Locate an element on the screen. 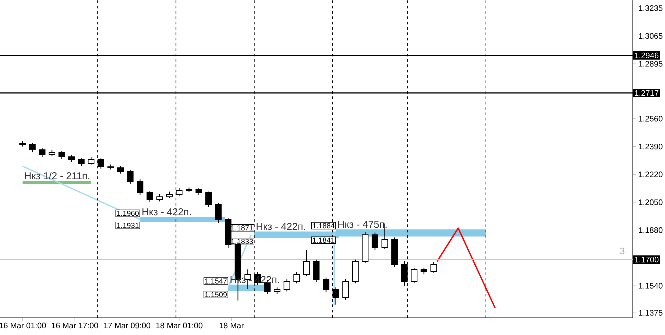 The width and height of the screenshot is (665, 335). annotation: Нкз - 475п. is located at coordinates (362, 224).